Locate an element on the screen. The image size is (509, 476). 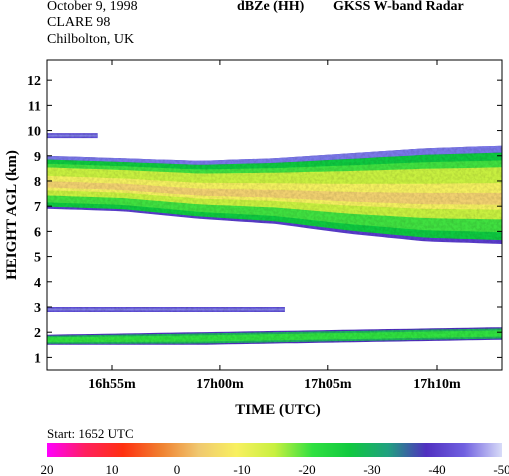
colorbar-tick-label: -10 is located at coordinates (241, 469).